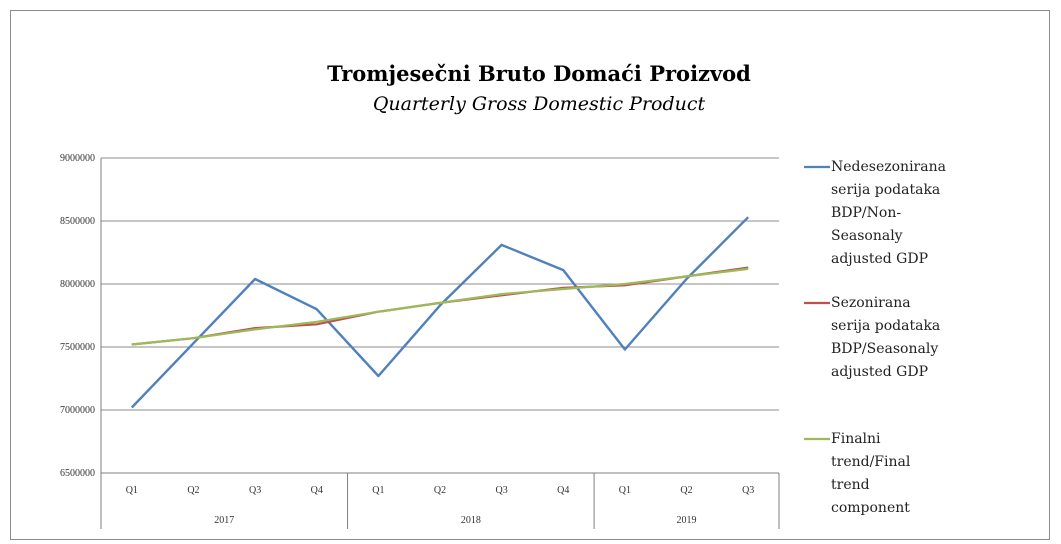  I want to click on legend-entry-text: Seasonaly, so click(867, 236).